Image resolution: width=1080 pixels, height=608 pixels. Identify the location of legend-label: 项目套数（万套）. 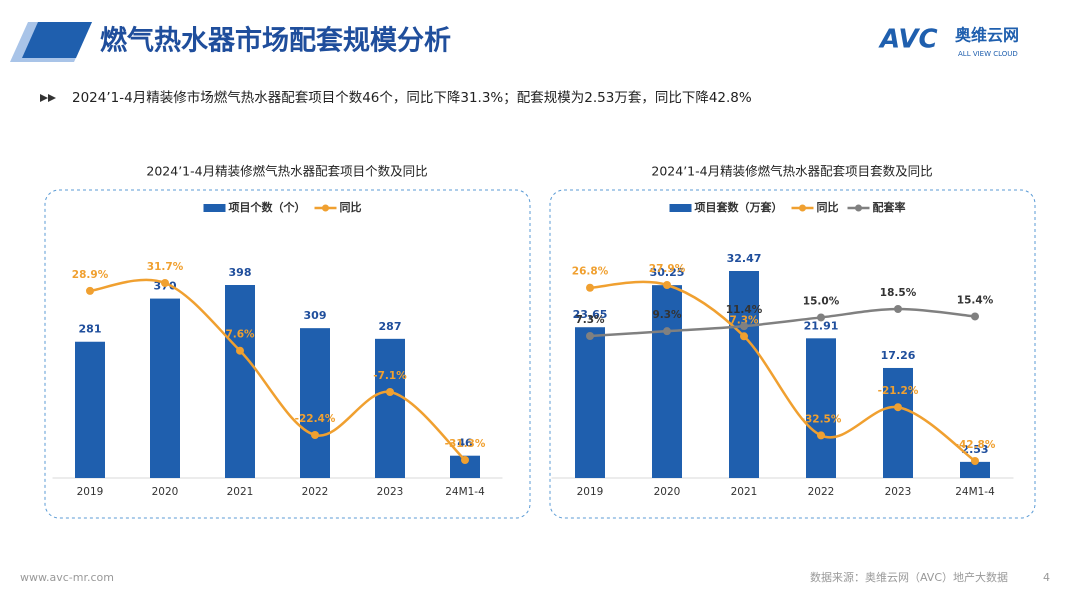
(739, 207).